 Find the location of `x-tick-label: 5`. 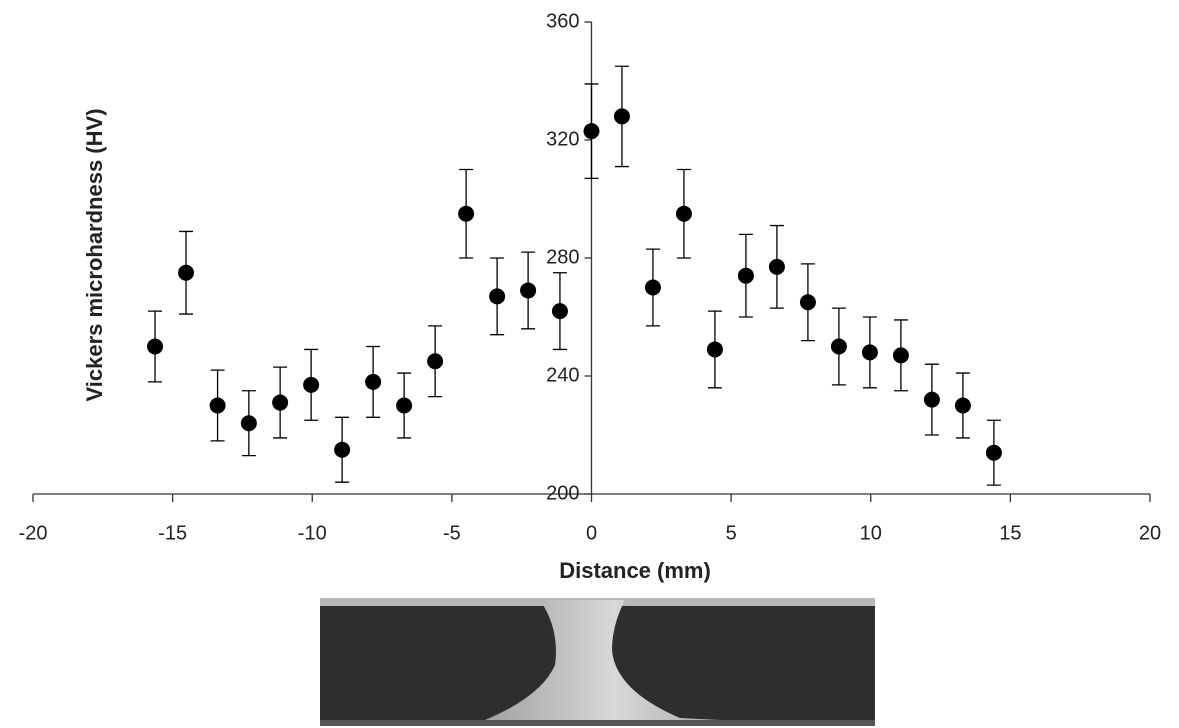

x-tick-label: 5 is located at coordinates (731, 533).